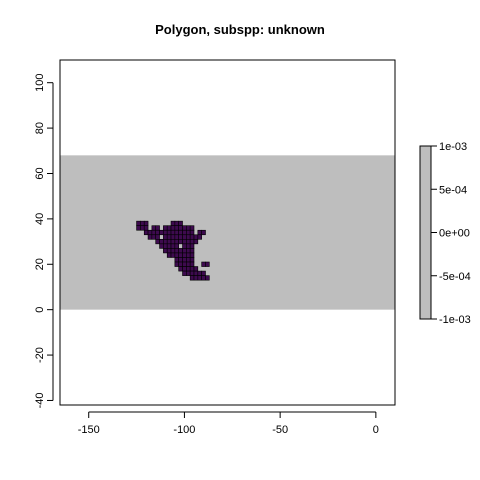 This screenshot has height=480, width=480. Describe the element at coordinates (228, 424) in the screenshot. I see `x-axis: -150 -100 -50 0` at that location.